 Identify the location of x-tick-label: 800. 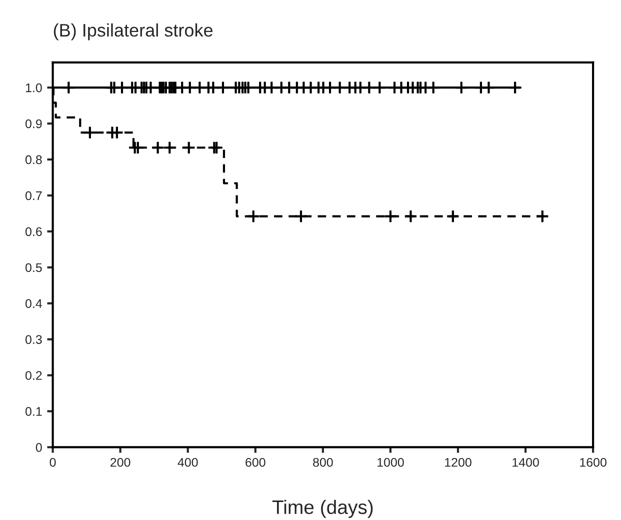
(323, 462).